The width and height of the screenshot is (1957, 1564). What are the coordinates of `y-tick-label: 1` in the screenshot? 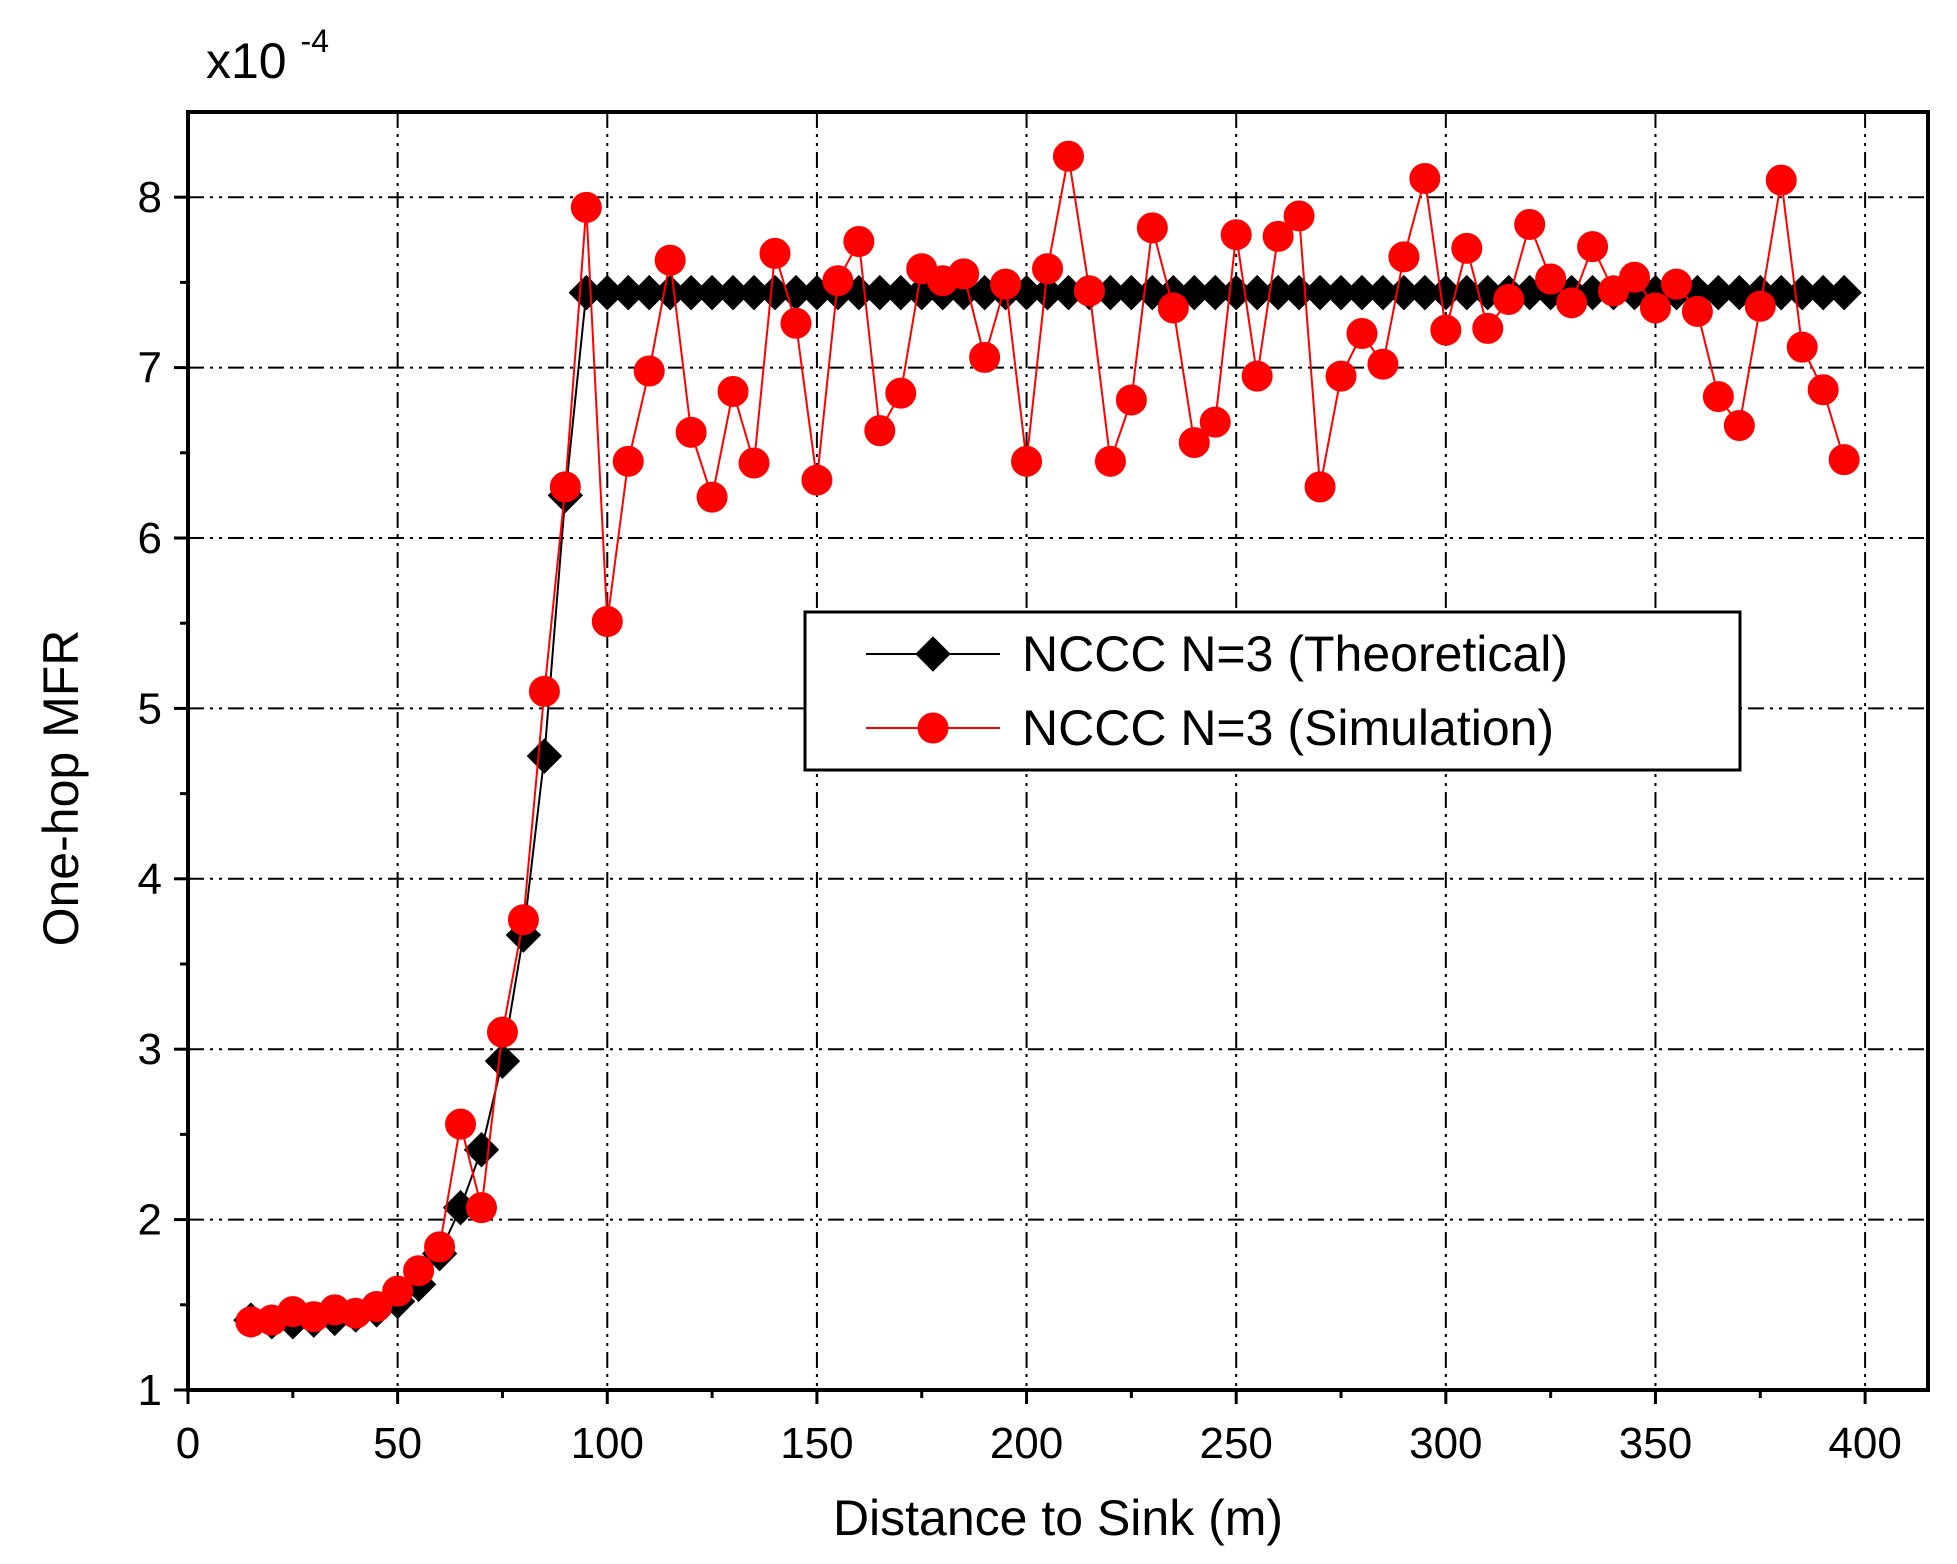 It's located at (150, 1390).